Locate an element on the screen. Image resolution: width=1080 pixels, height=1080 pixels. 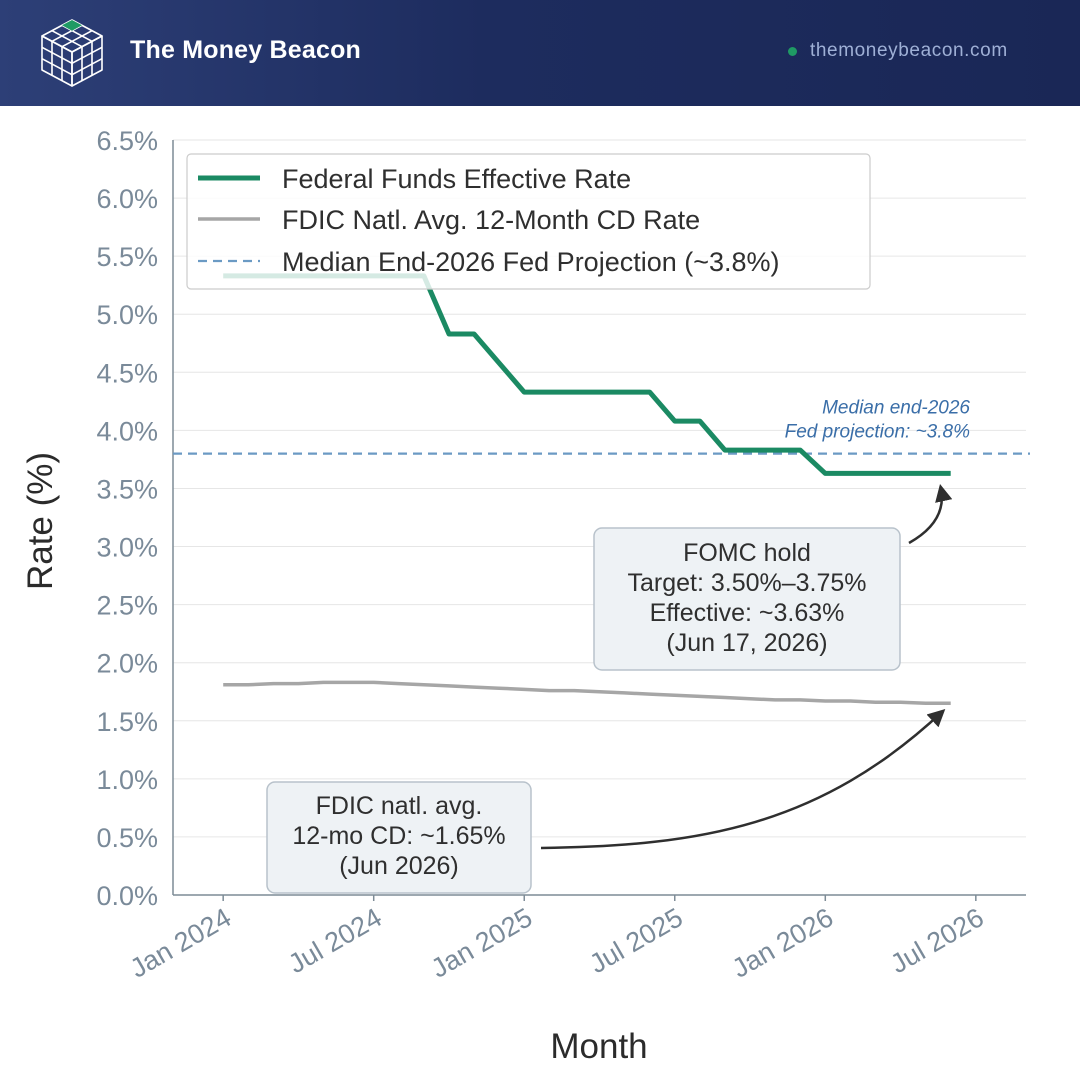
cd-rate-line is located at coordinates (587, 693).